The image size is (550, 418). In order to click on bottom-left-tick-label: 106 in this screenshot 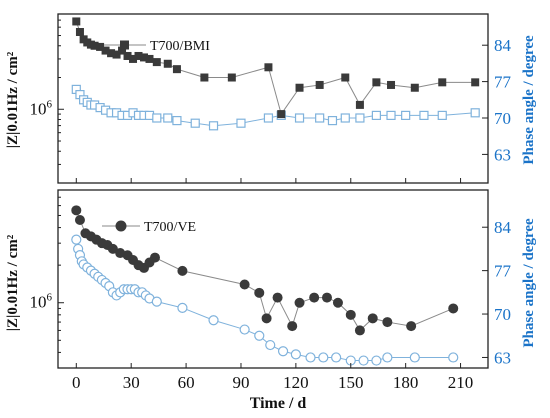, I will do `click(41, 302)`.